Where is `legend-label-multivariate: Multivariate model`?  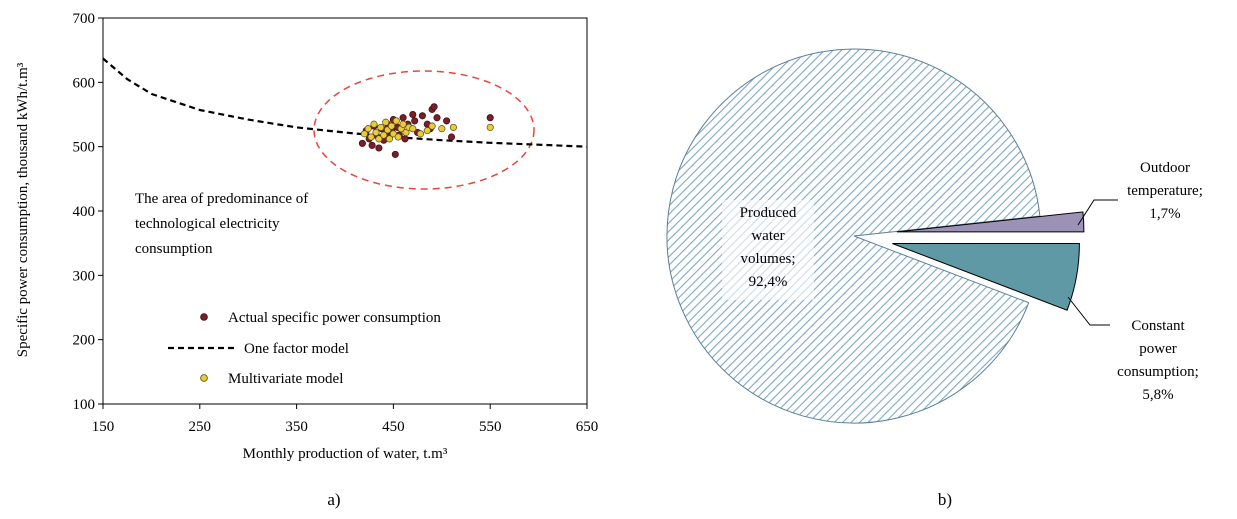
legend-label-multivariate: Multivariate model is located at coordinates (285, 379).